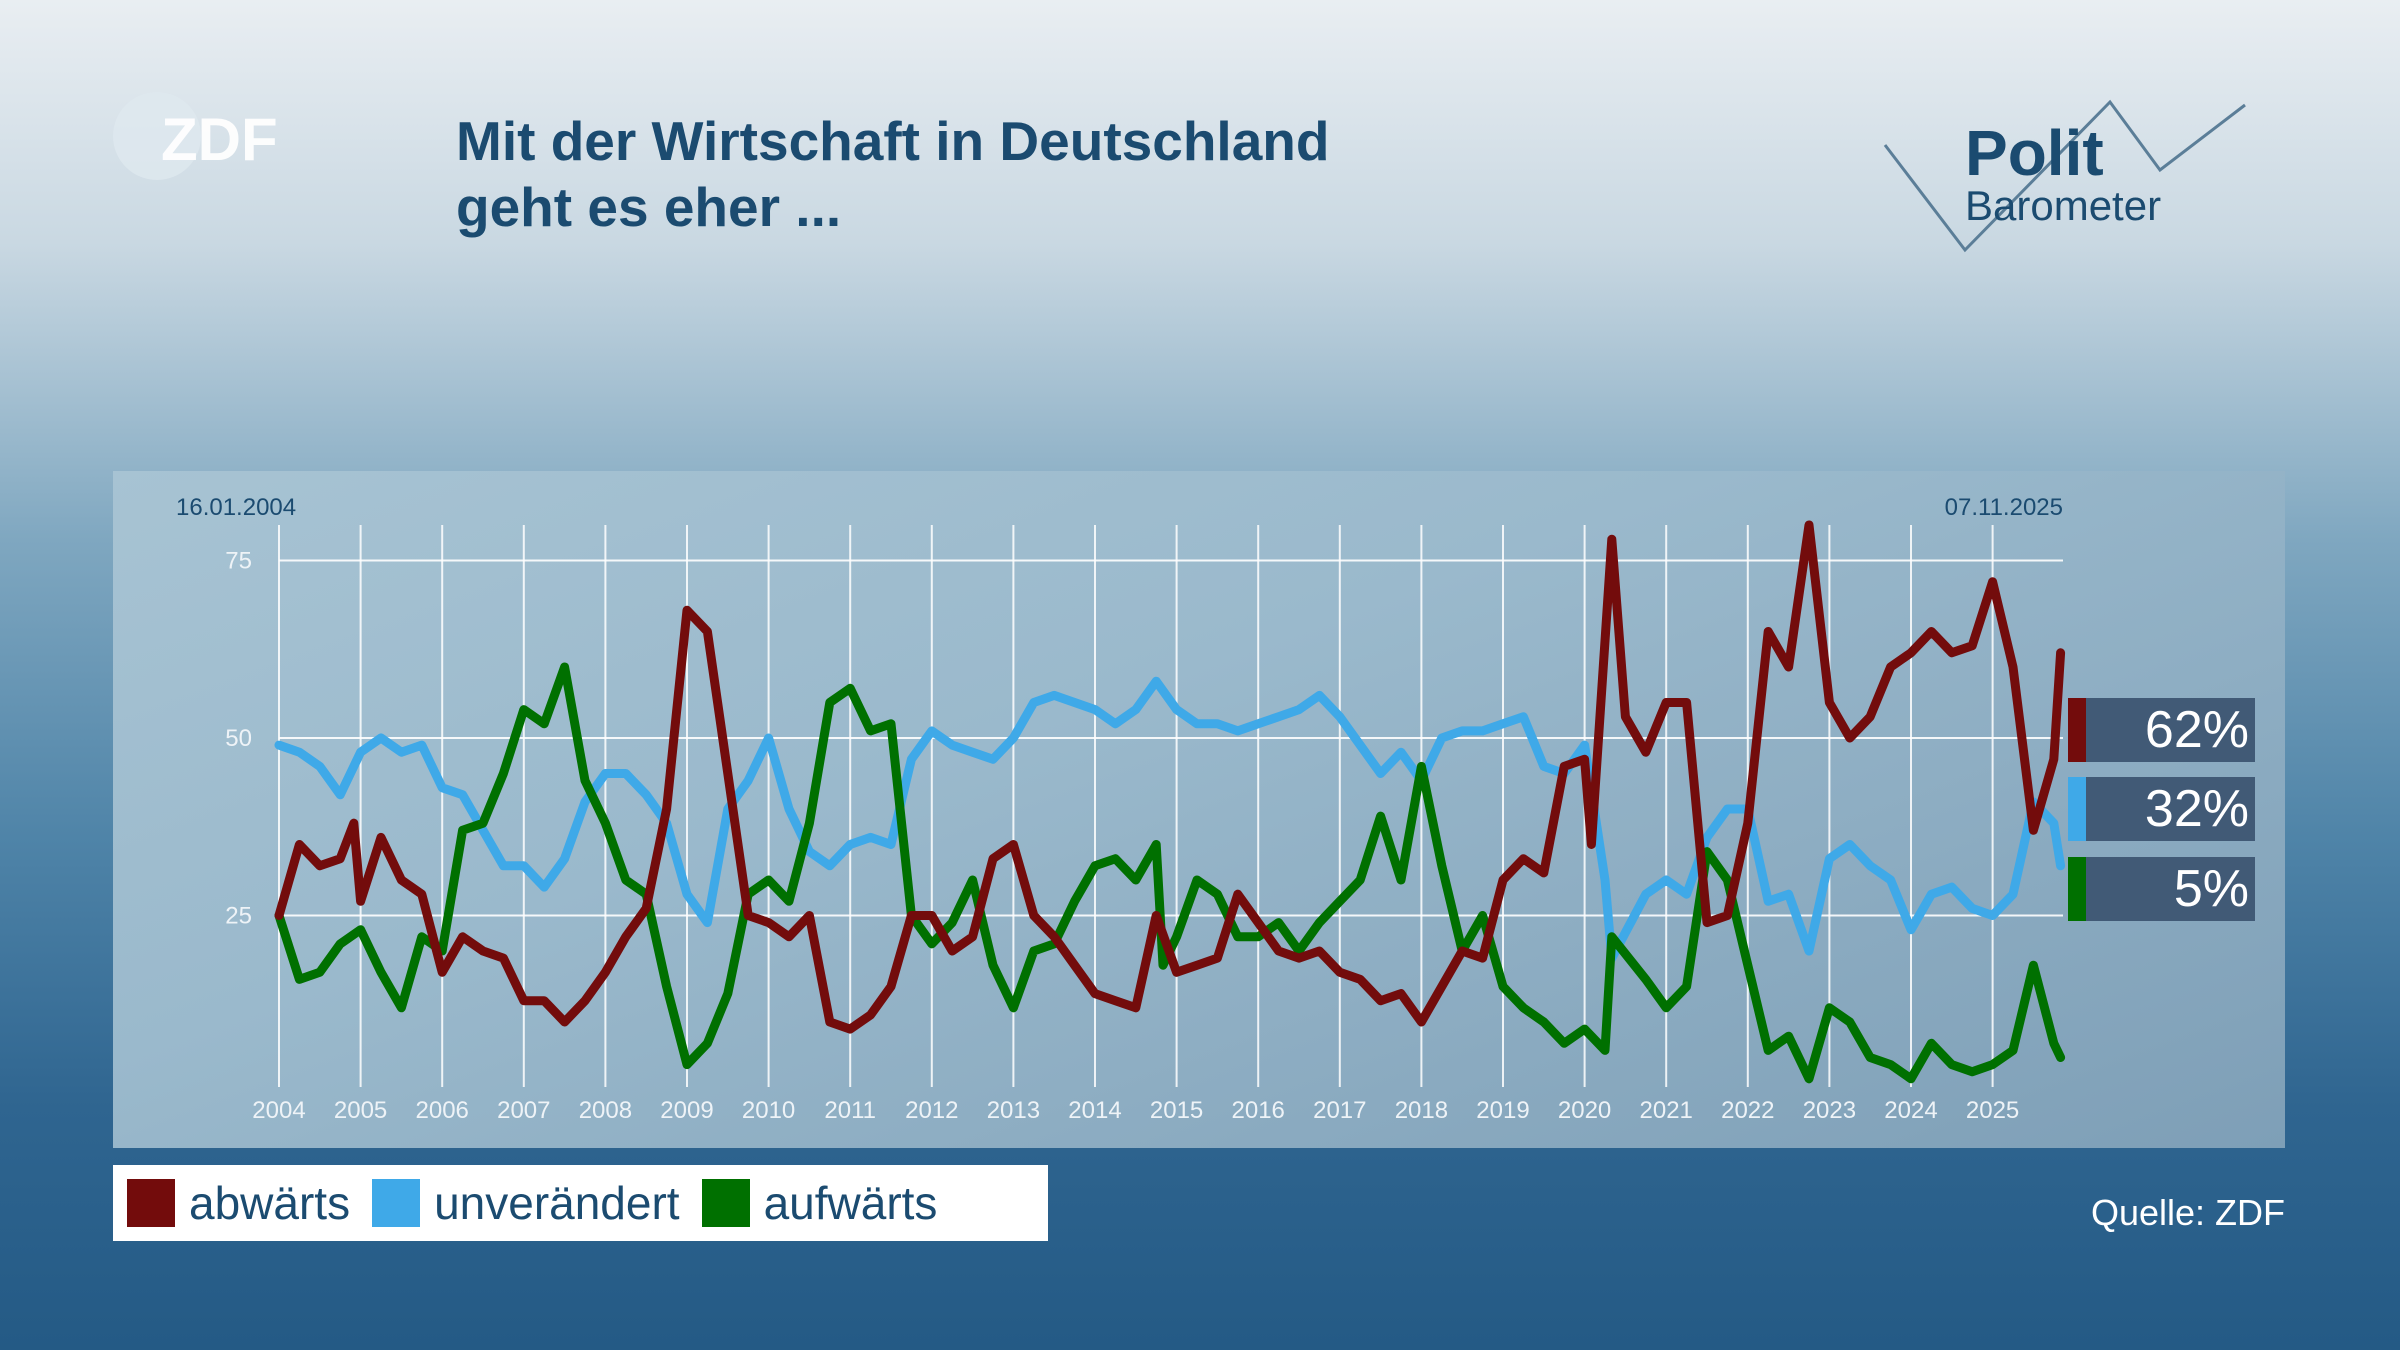 The width and height of the screenshot is (2400, 1350). Describe the element at coordinates (1258, 1110) in the screenshot. I see `x-tick-label: 2016` at that location.